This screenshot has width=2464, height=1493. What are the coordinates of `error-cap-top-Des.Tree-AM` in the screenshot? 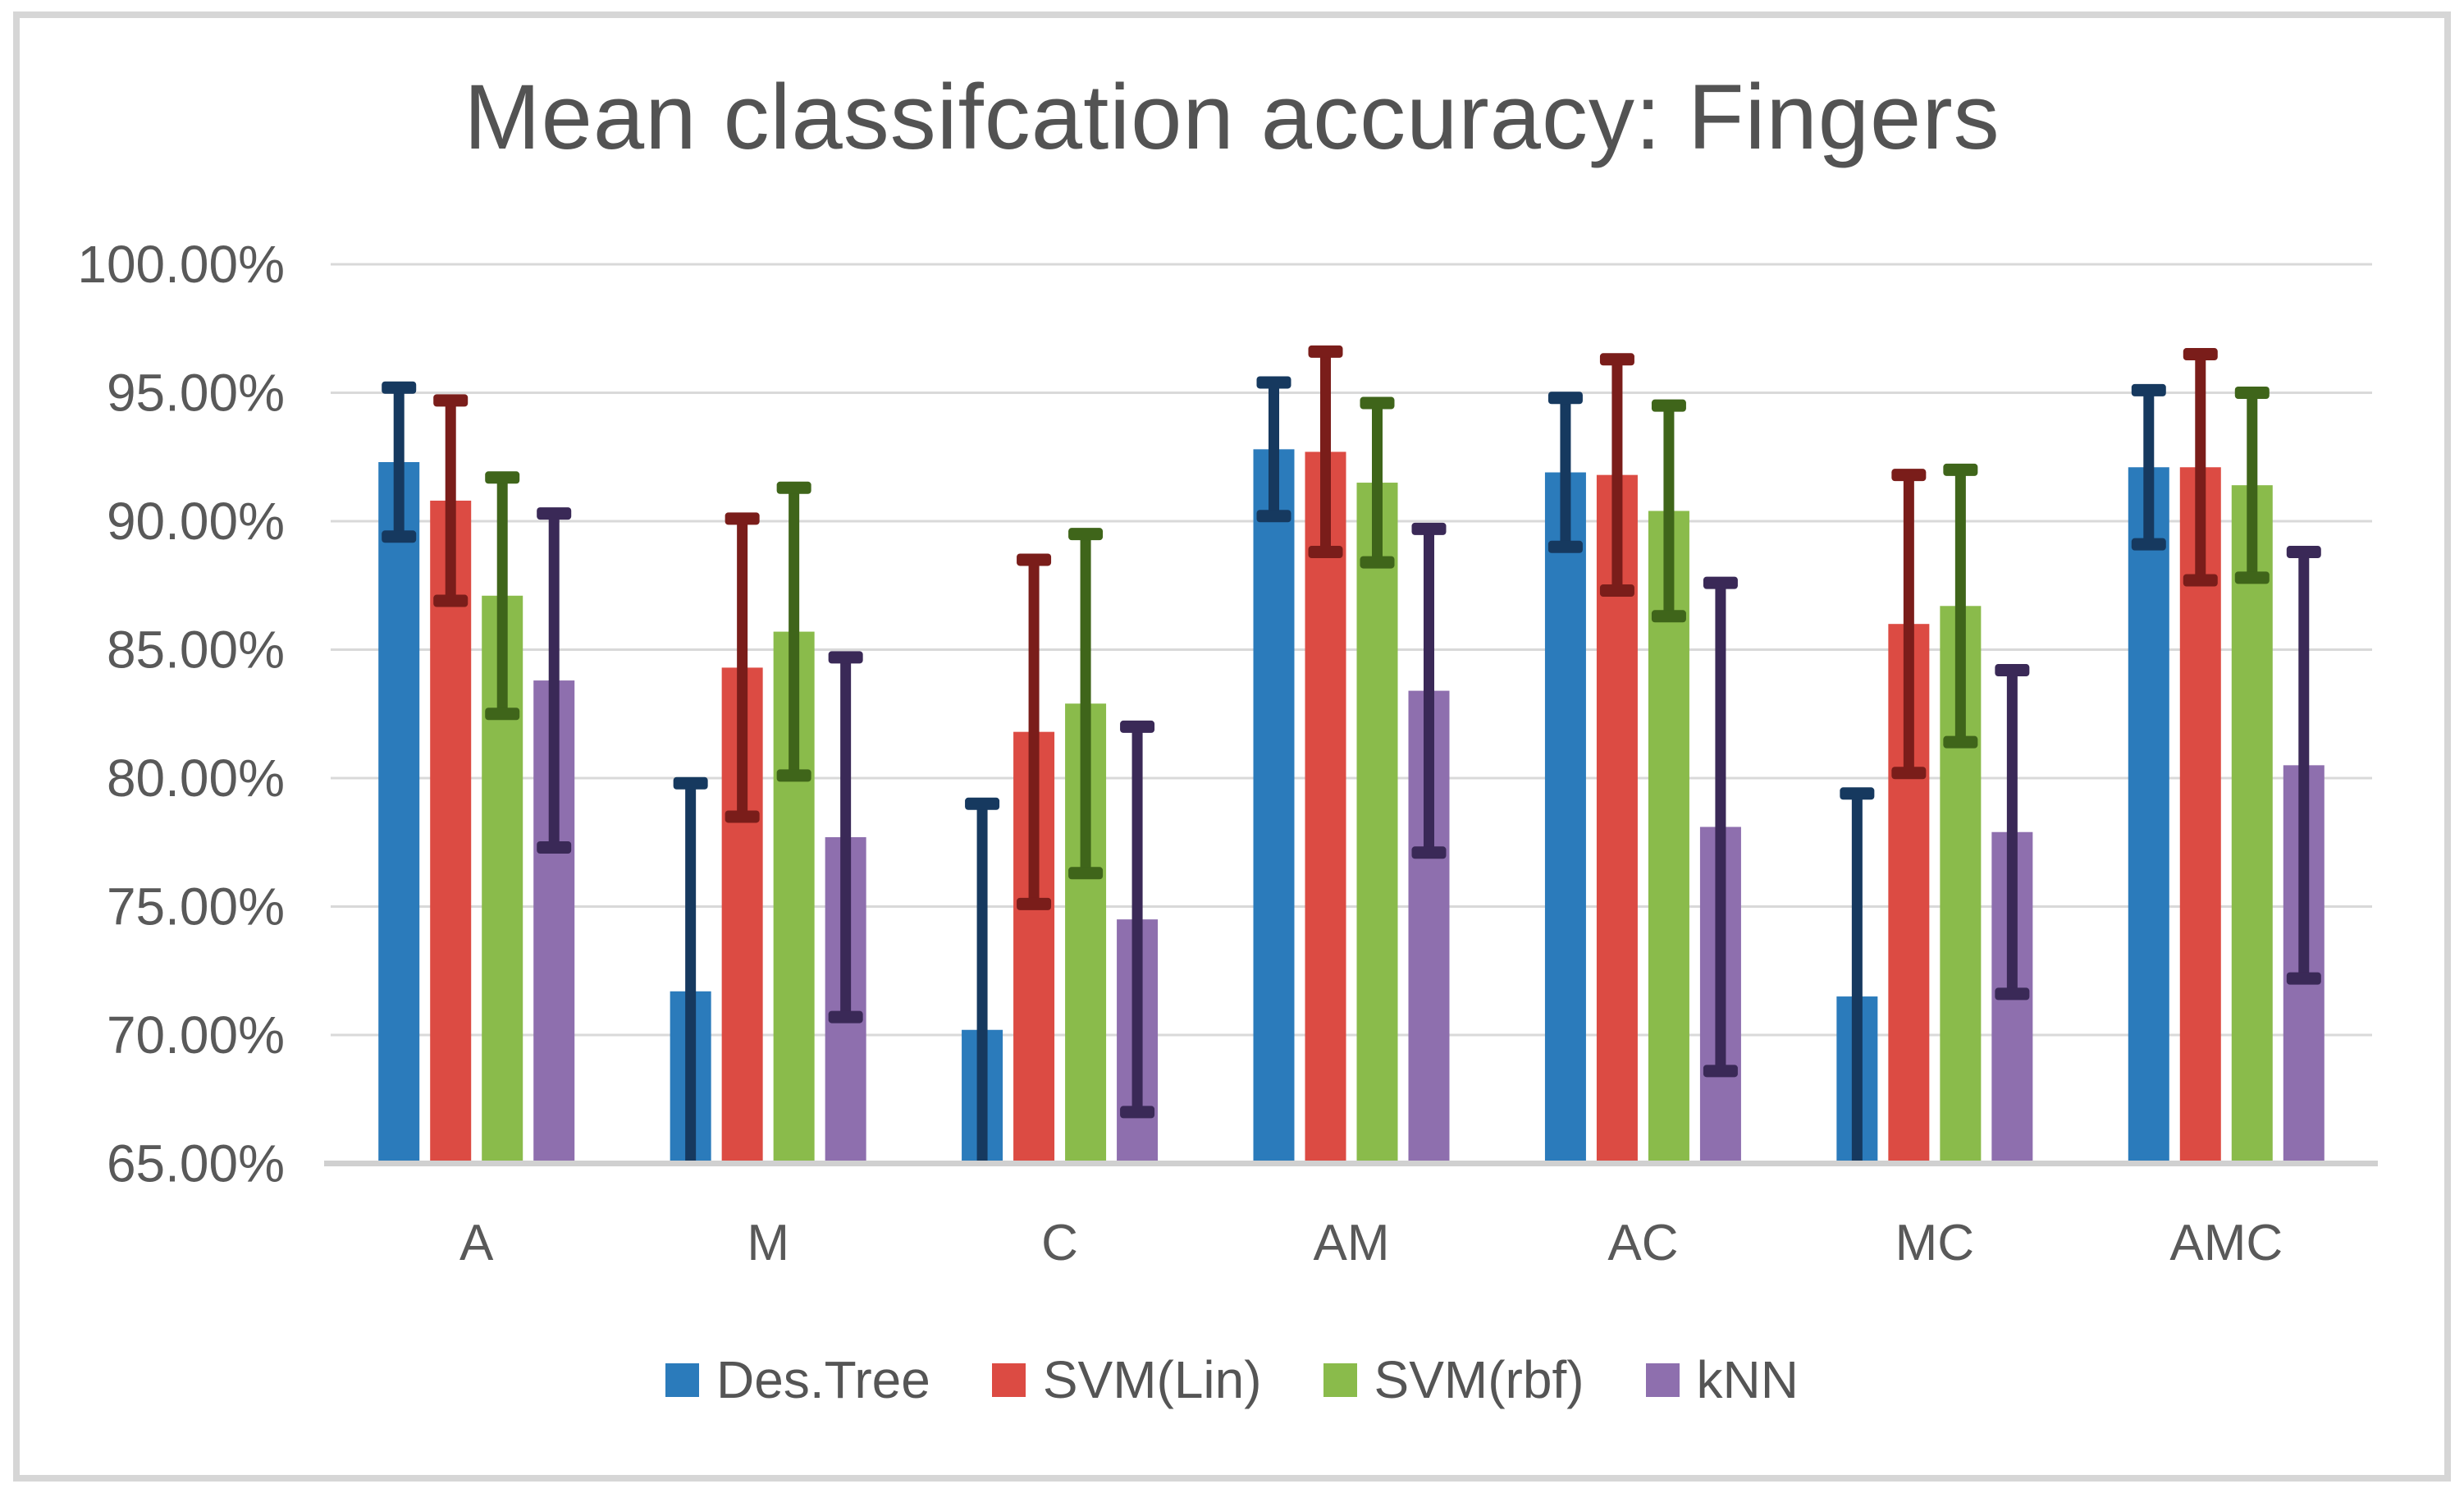 It's located at (1273, 382).